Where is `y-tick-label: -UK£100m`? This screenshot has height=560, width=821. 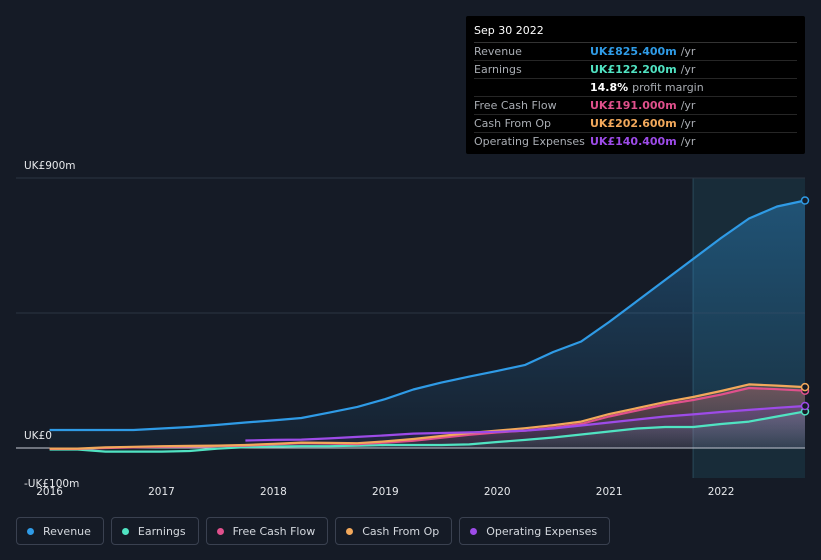 y-tick-label: -UK£100m is located at coordinates (51, 484).